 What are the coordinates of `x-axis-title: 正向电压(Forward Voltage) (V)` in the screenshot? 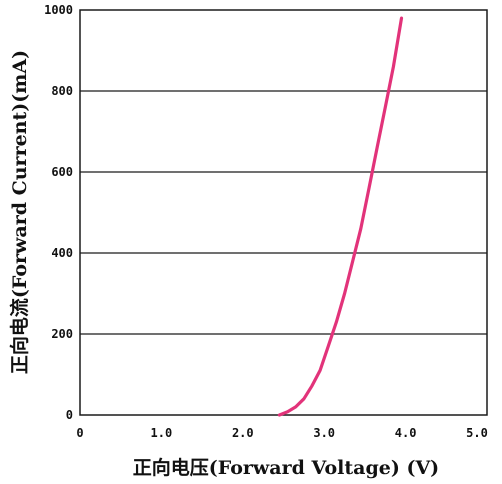 It's located at (286, 467).